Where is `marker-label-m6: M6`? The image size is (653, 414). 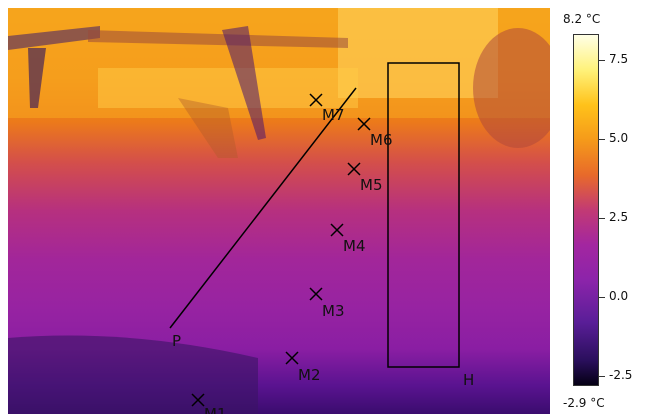
marker-label-m6: M6 is located at coordinates (381, 140).